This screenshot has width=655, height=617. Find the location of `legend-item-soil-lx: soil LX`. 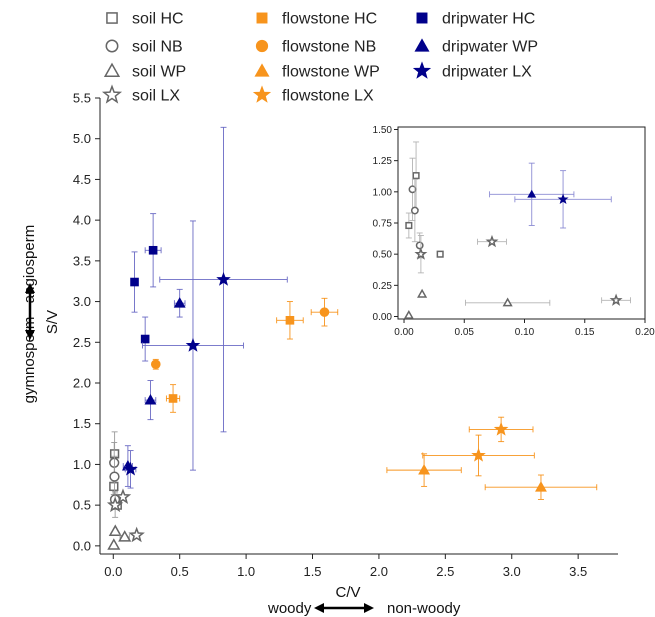

legend-item-soil-lx: soil LX is located at coordinates (140, 94).